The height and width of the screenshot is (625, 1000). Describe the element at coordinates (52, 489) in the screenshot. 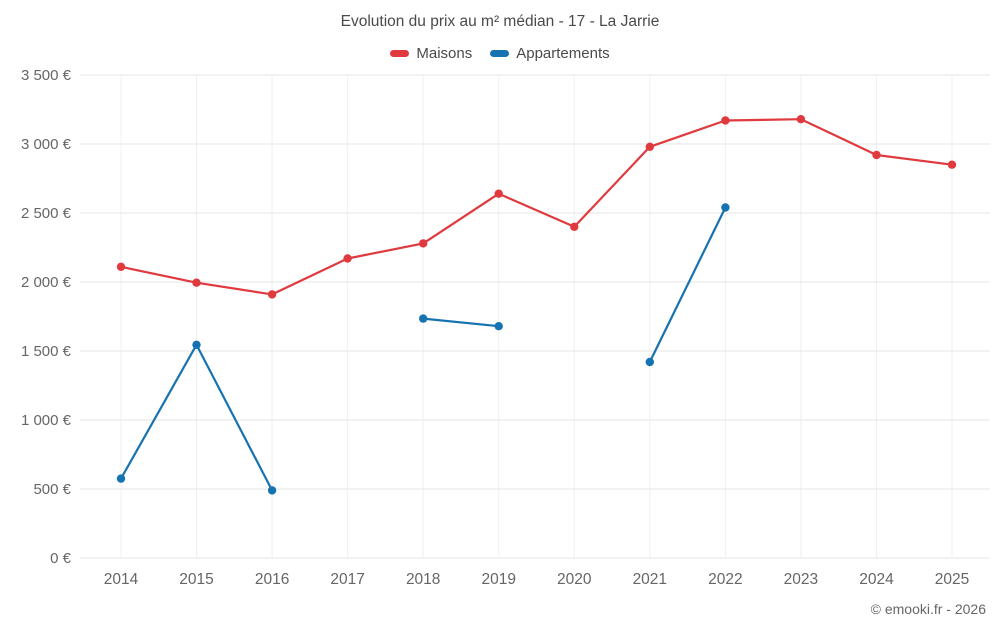

I see `y-axis-tick-label: 500 €` at that location.